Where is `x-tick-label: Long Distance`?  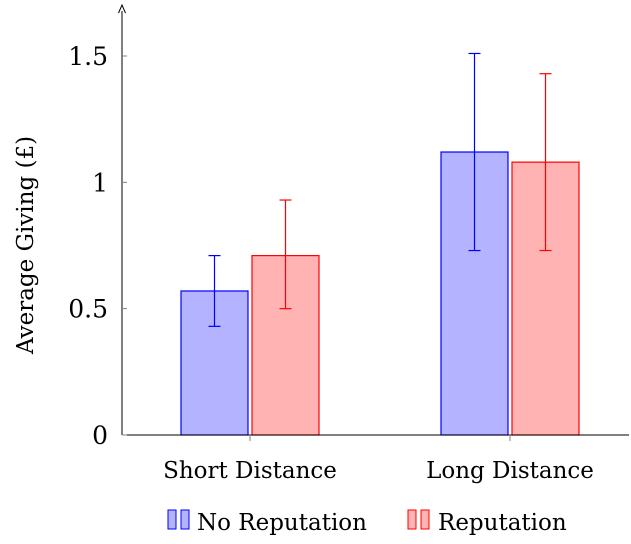
x-tick-label: Long Distance is located at coordinates (510, 471).